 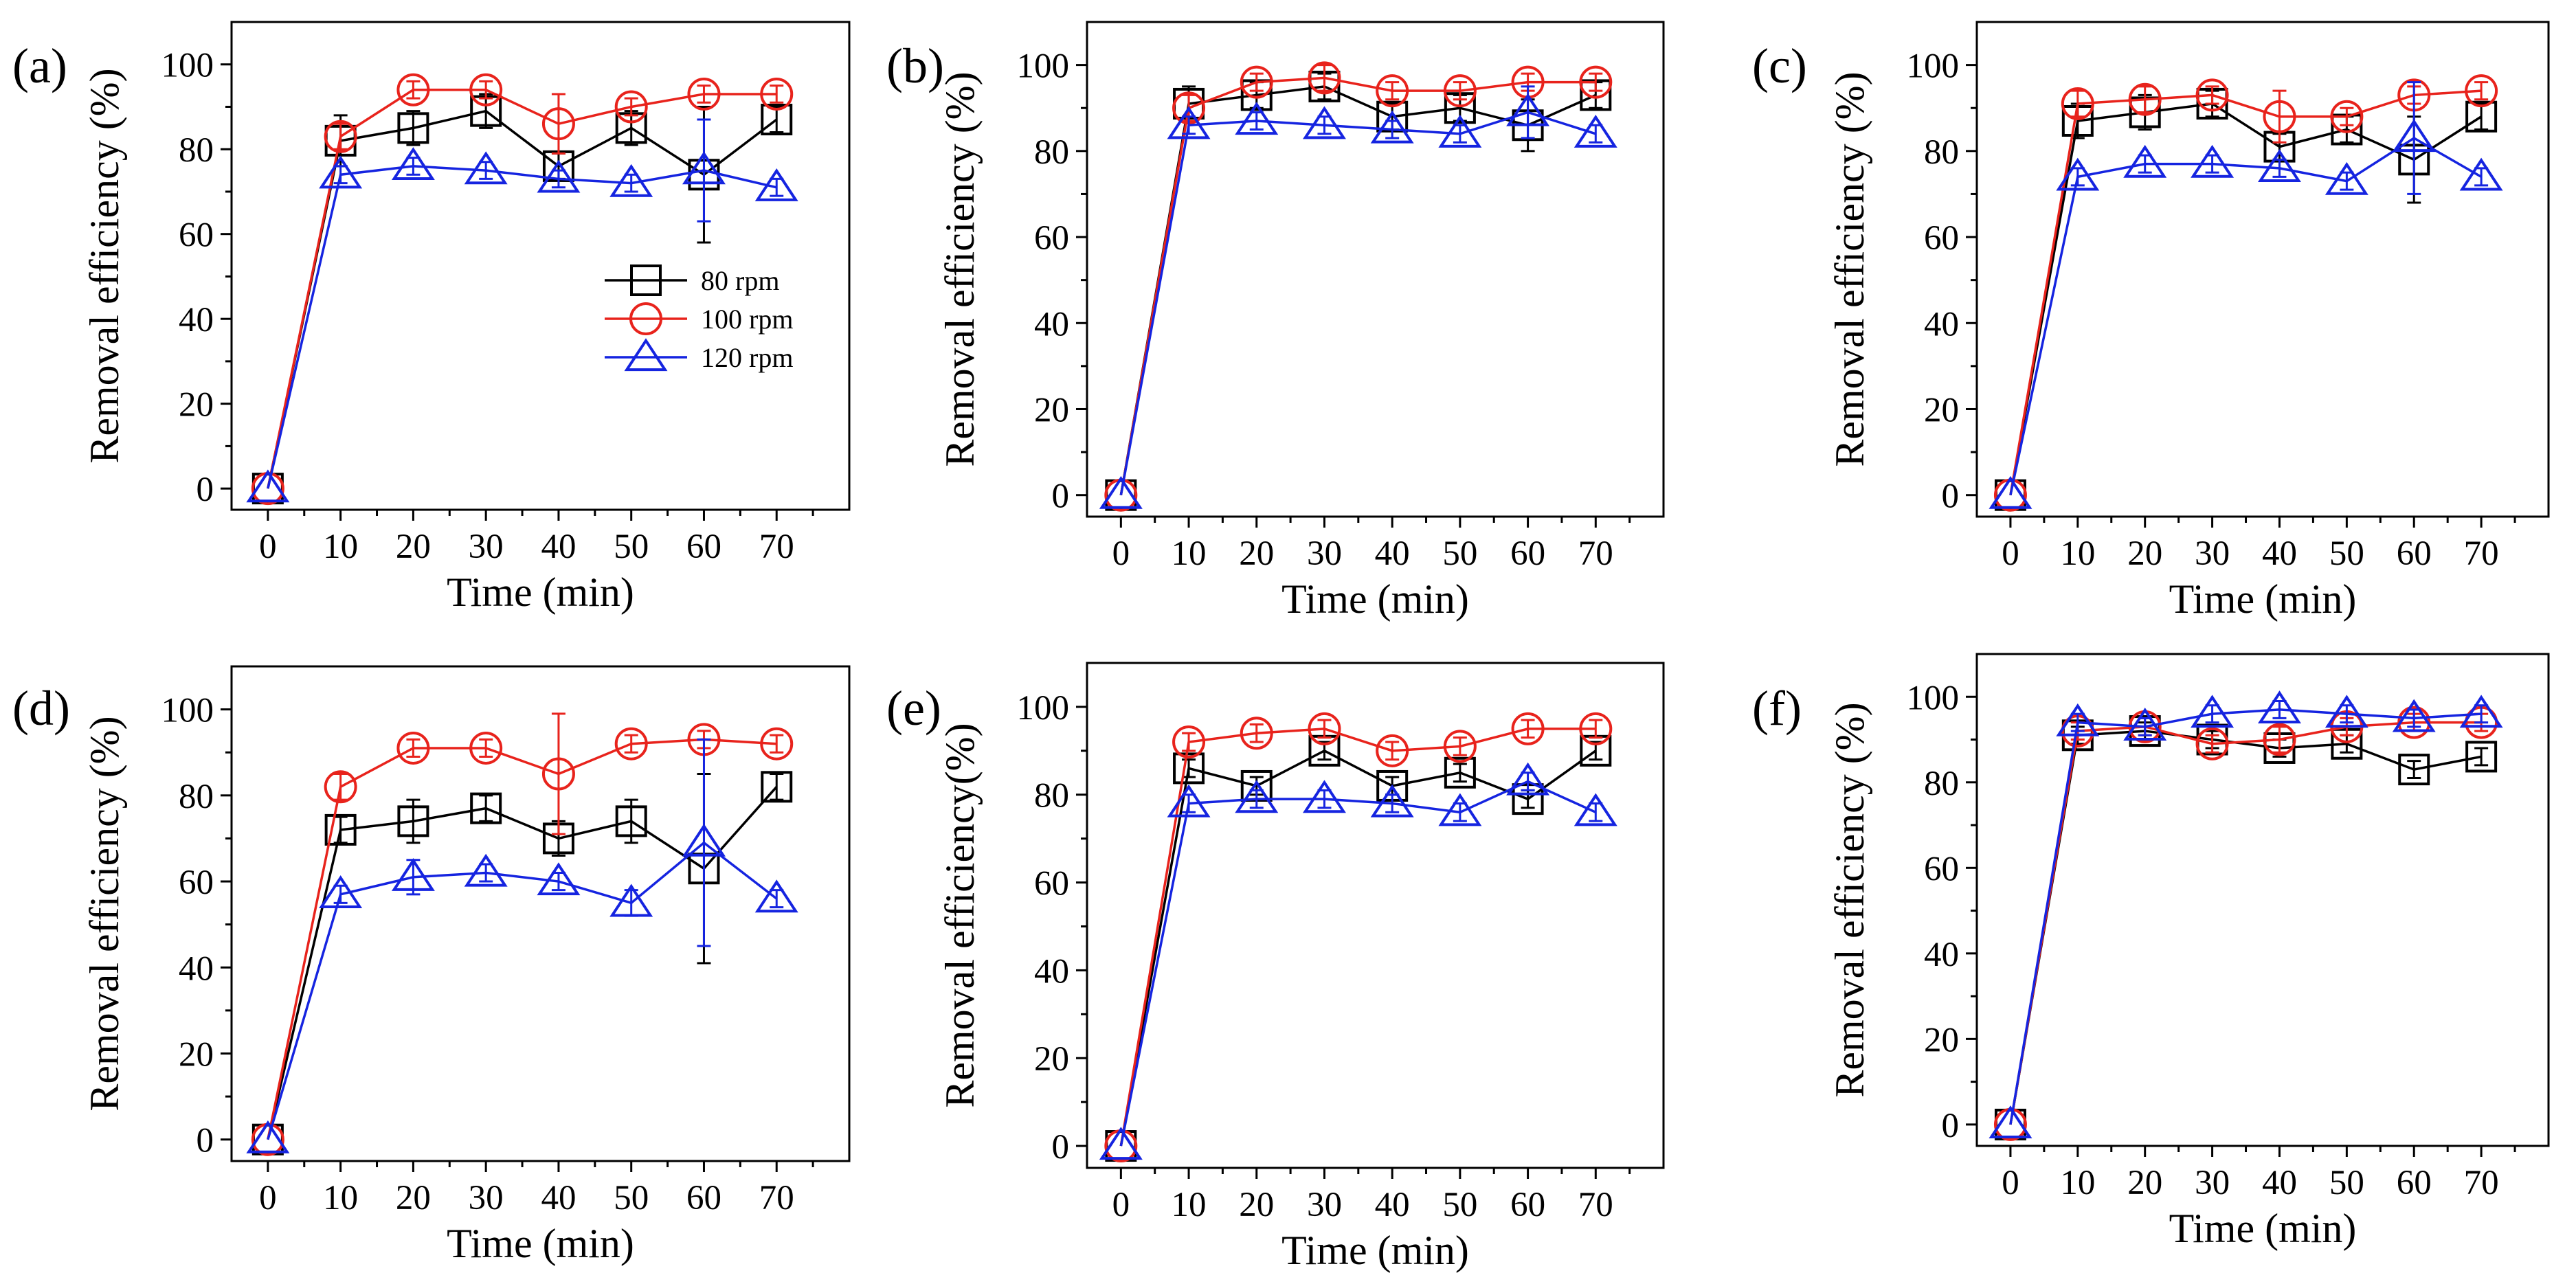 What do you see at coordinates (747, 319) in the screenshot?
I see `legend-label: 100 rpm` at bounding box center [747, 319].